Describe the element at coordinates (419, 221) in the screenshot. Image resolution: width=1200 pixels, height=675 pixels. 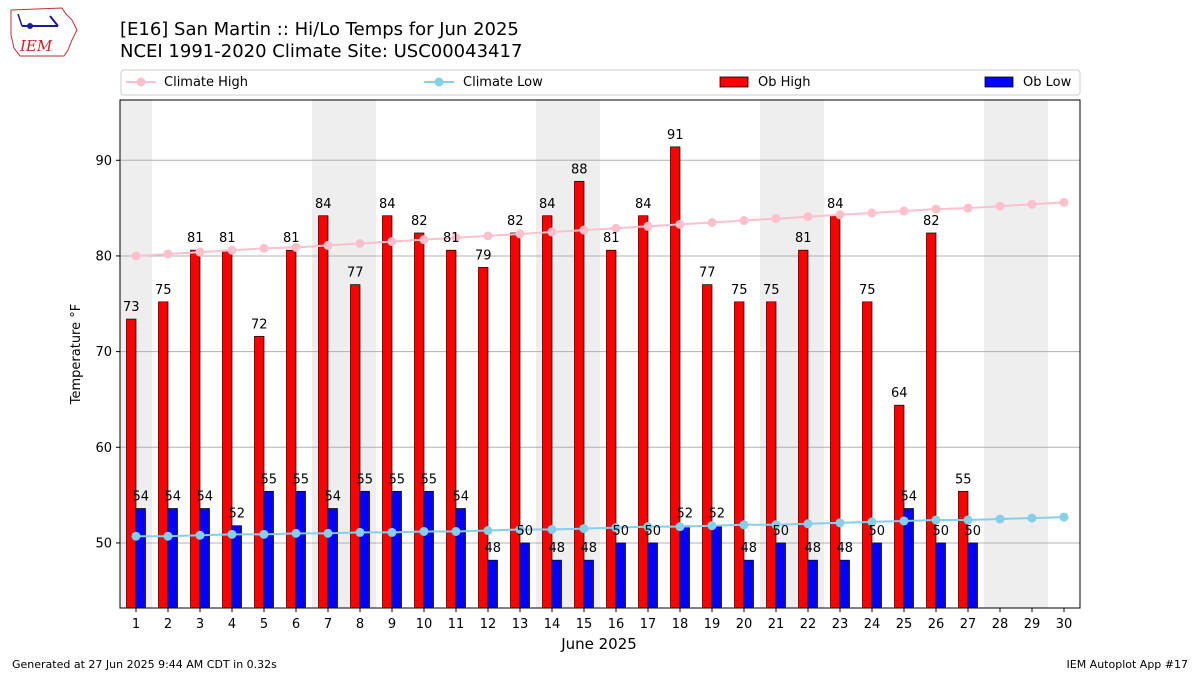
I see `ob-high-label-day-10: 82` at that location.